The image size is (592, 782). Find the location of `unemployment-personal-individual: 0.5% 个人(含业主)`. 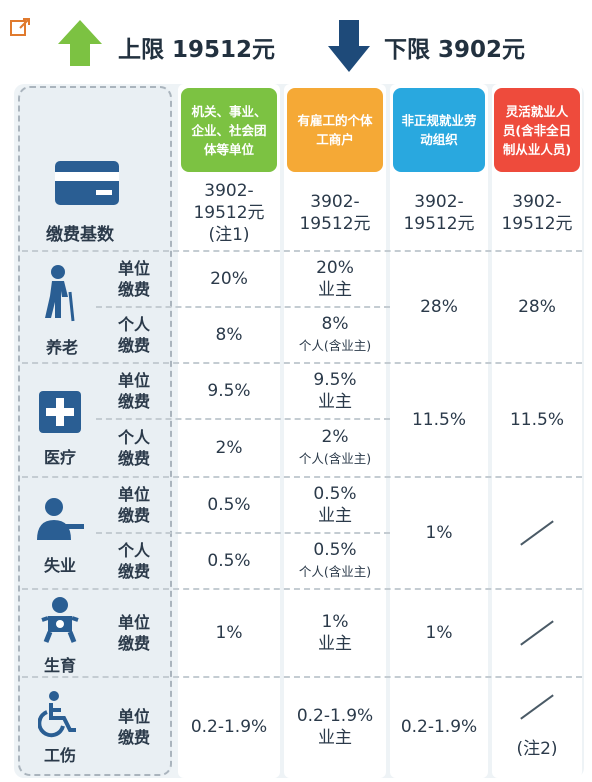

unemployment-personal-individual: 0.5% 个人(含业主) is located at coordinates (335, 559).